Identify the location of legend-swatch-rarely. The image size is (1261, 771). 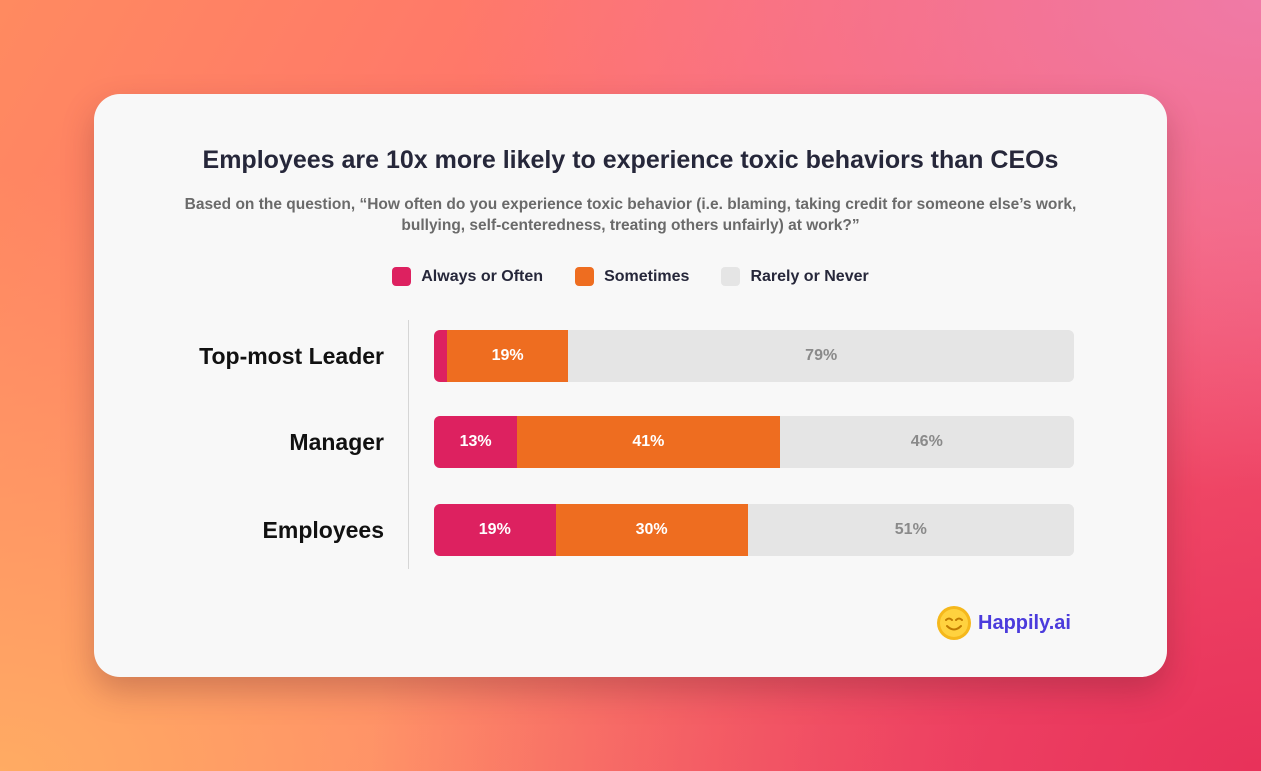
(731, 276).